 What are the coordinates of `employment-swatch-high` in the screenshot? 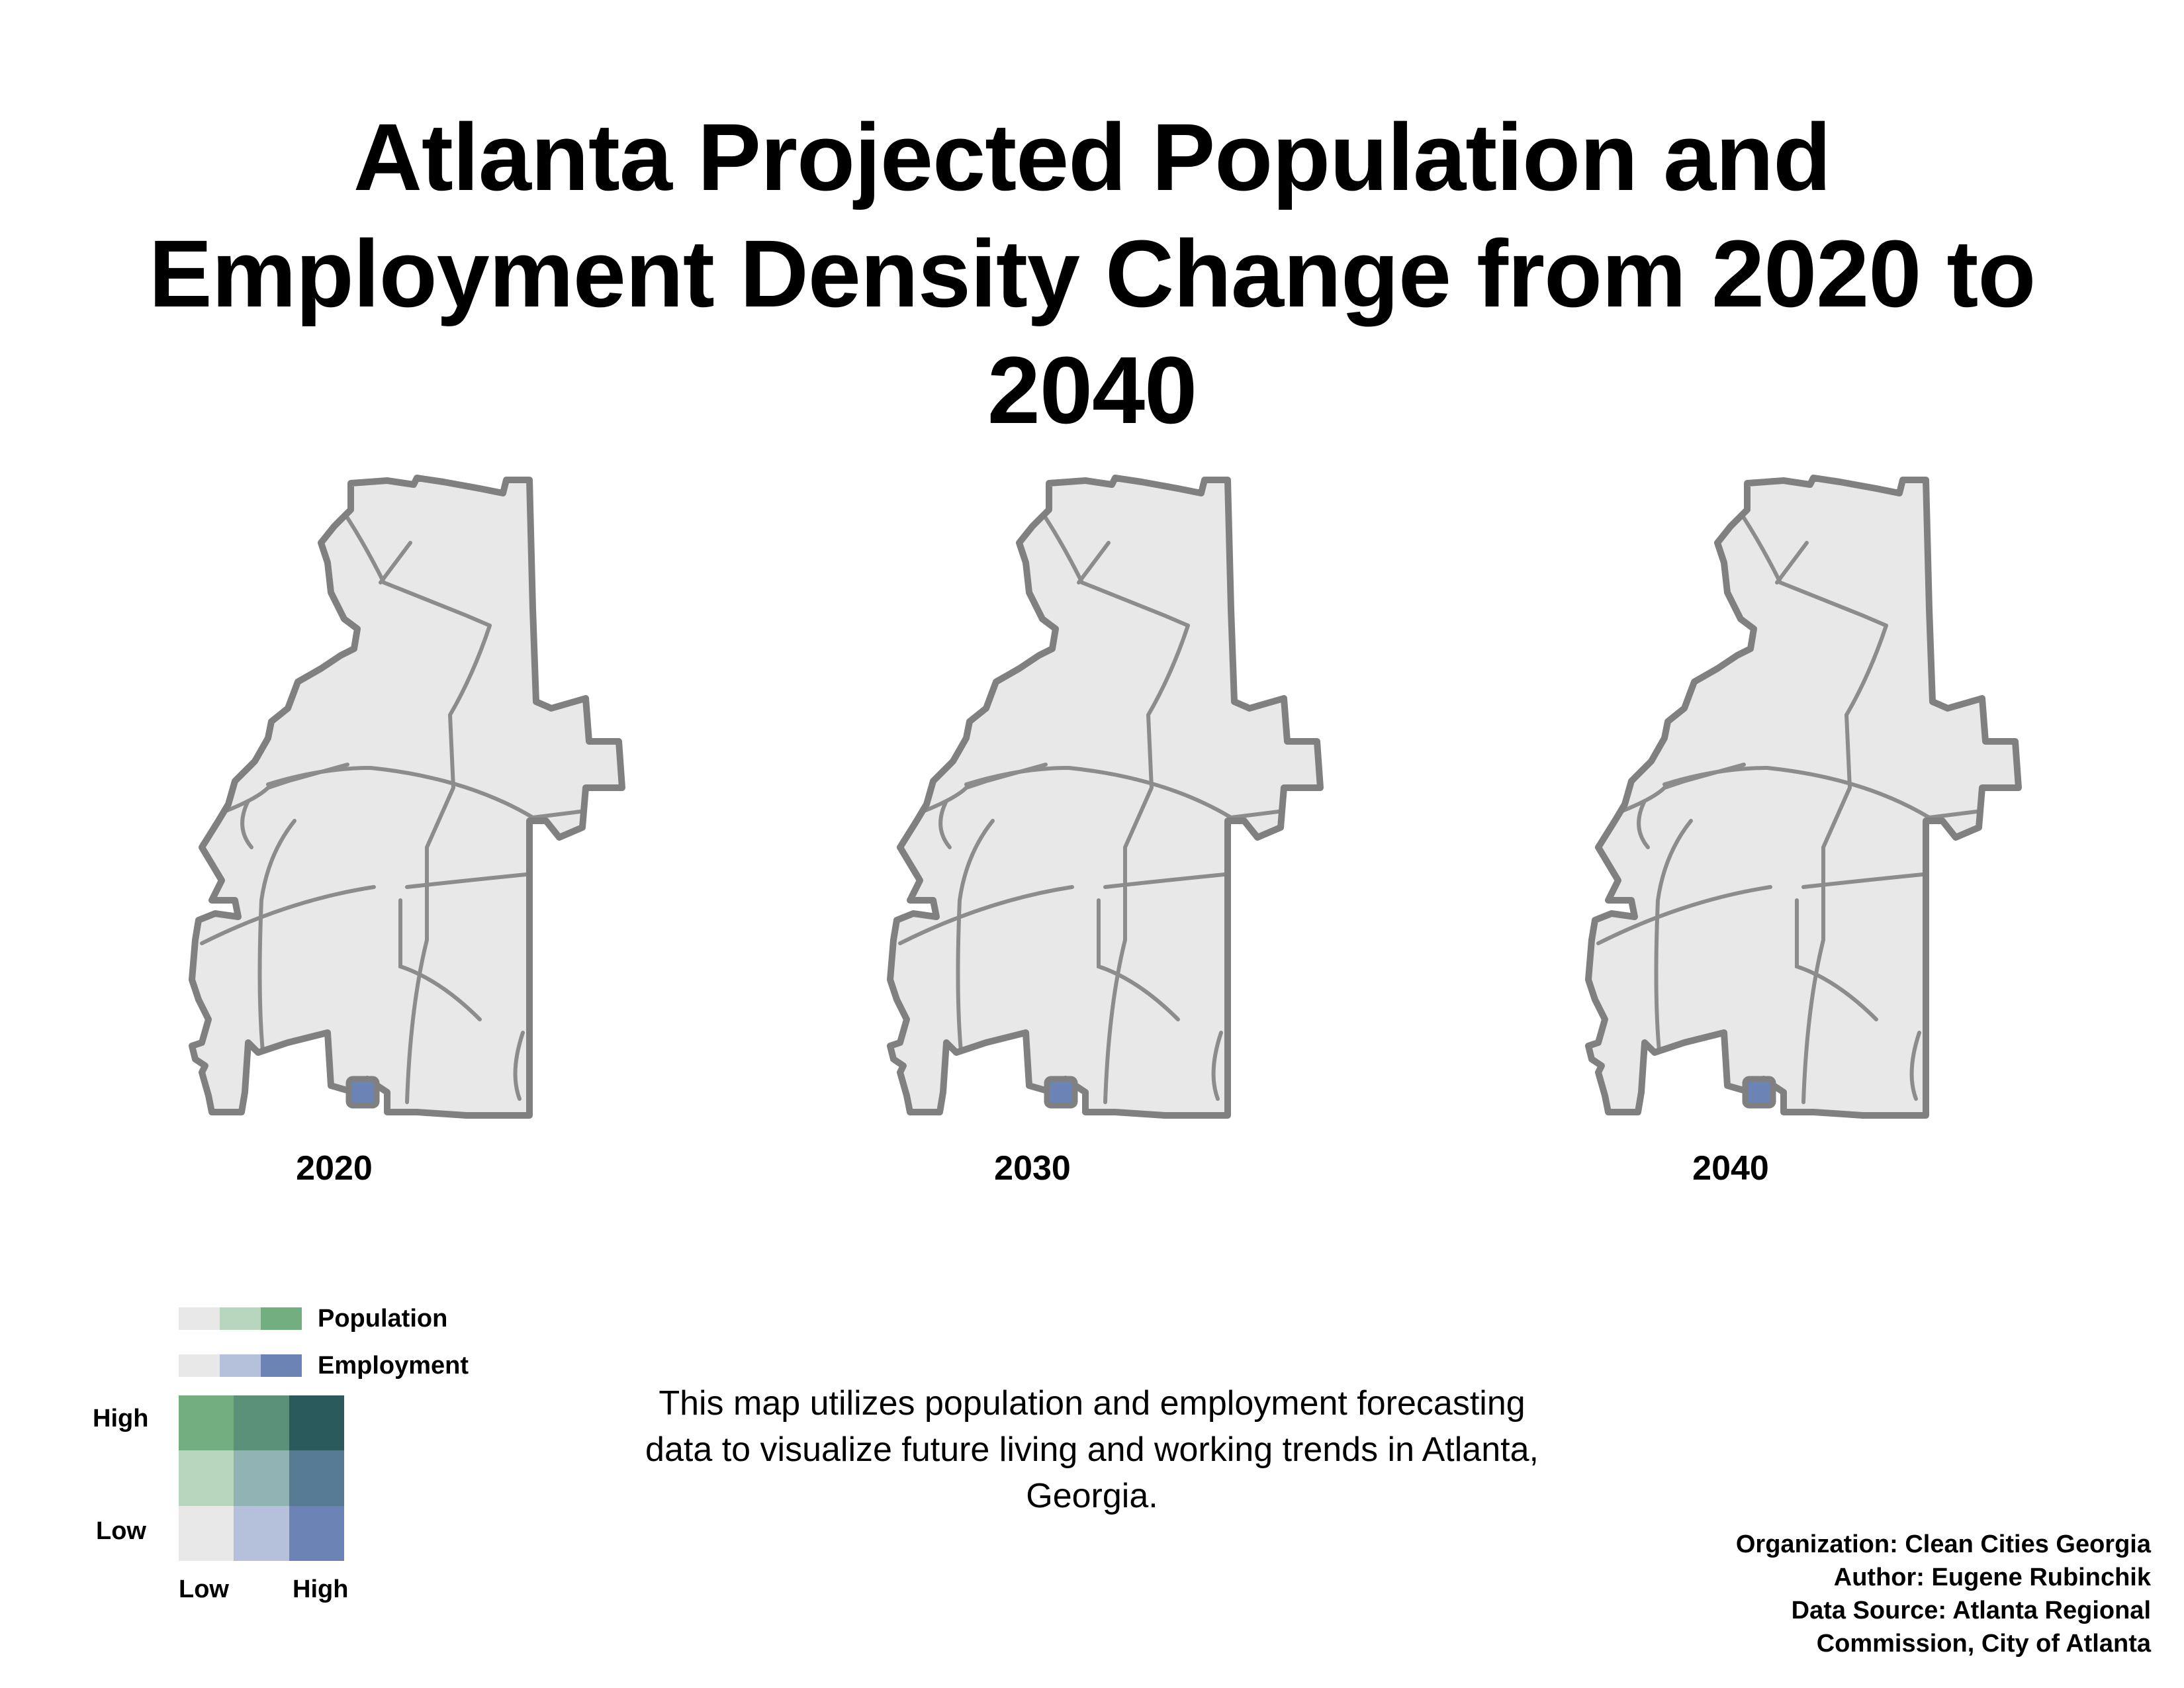 It's located at (281, 1365).